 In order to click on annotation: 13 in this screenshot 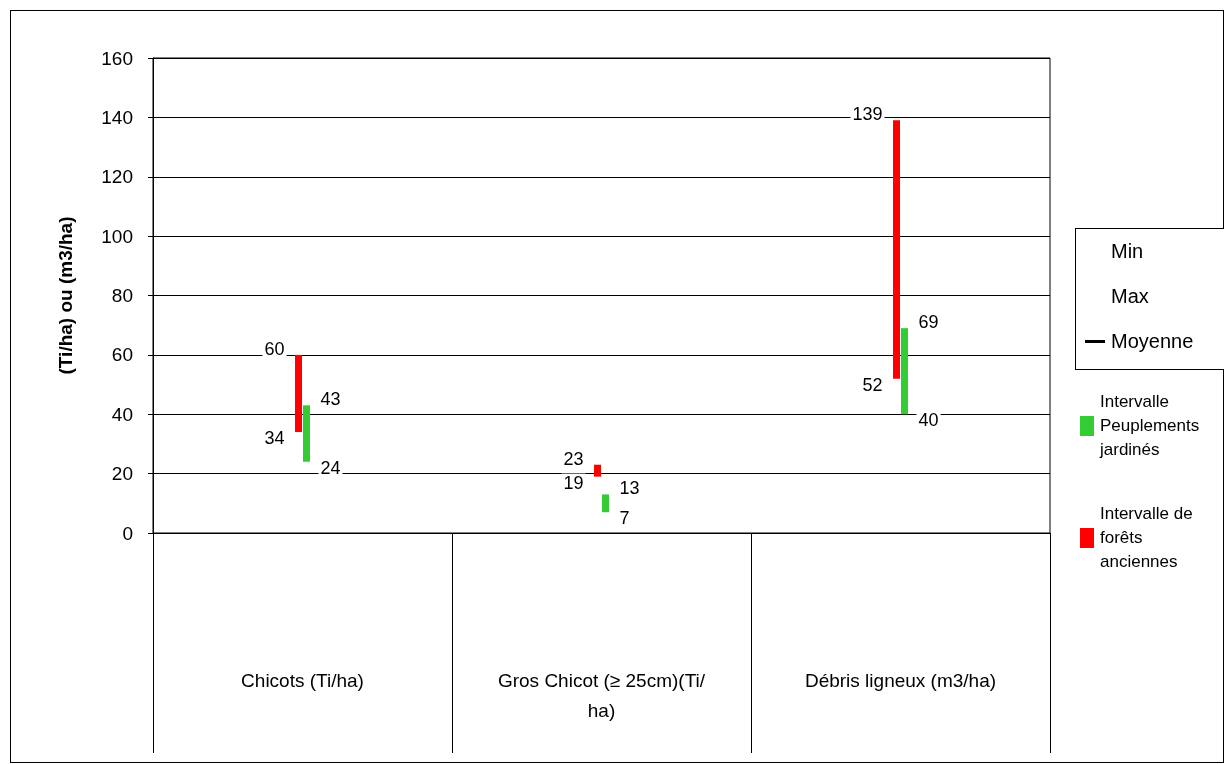, I will do `click(629, 488)`.